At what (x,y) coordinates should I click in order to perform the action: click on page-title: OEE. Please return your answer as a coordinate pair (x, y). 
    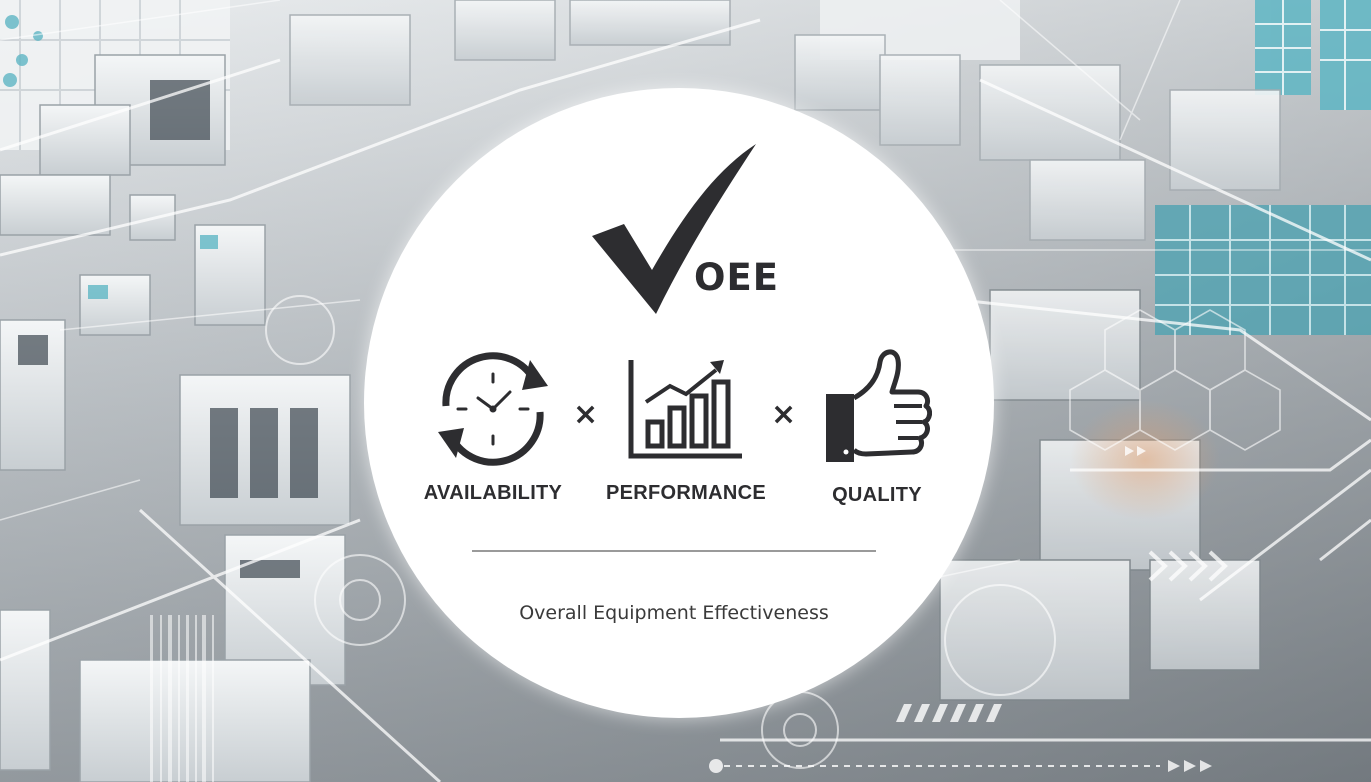
    Looking at the image, I should click on (737, 277).